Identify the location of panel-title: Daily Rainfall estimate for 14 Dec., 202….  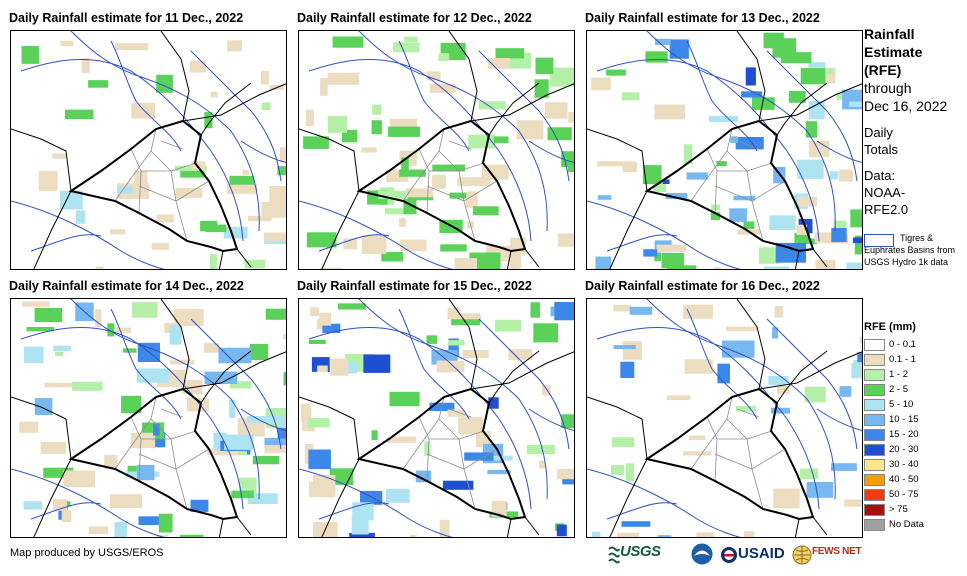
(126, 286).